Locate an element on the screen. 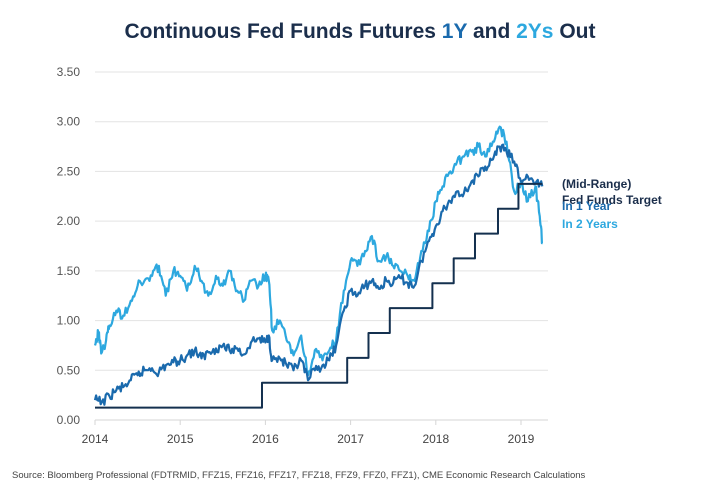 This screenshot has height=500, width=720. y-tick-label: 3.00 is located at coordinates (69, 122).